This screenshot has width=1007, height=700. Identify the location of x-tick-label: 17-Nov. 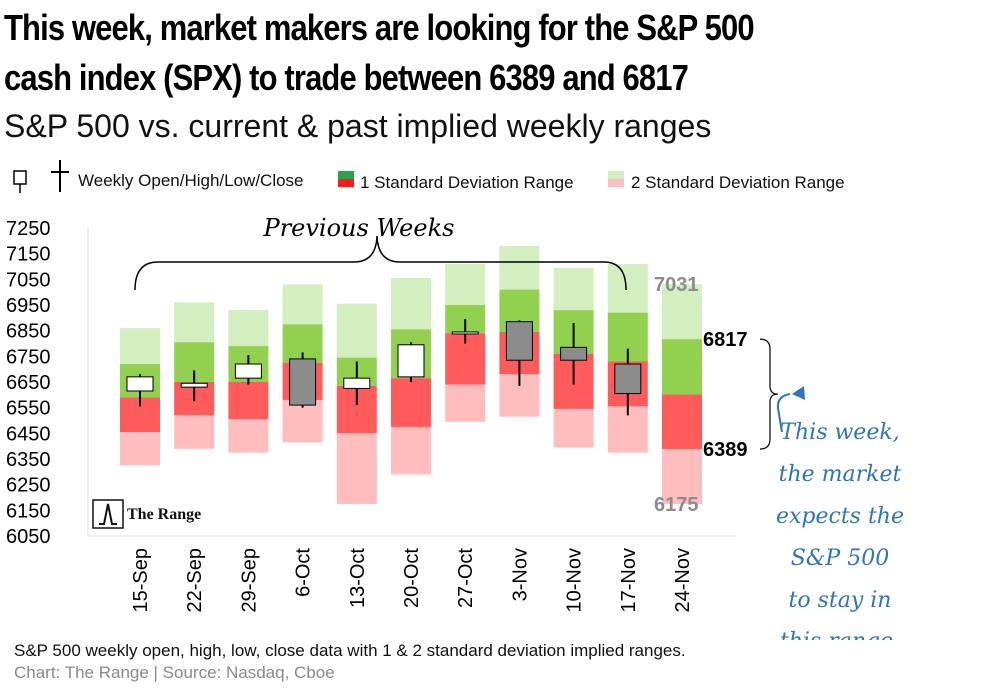
(629, 580).